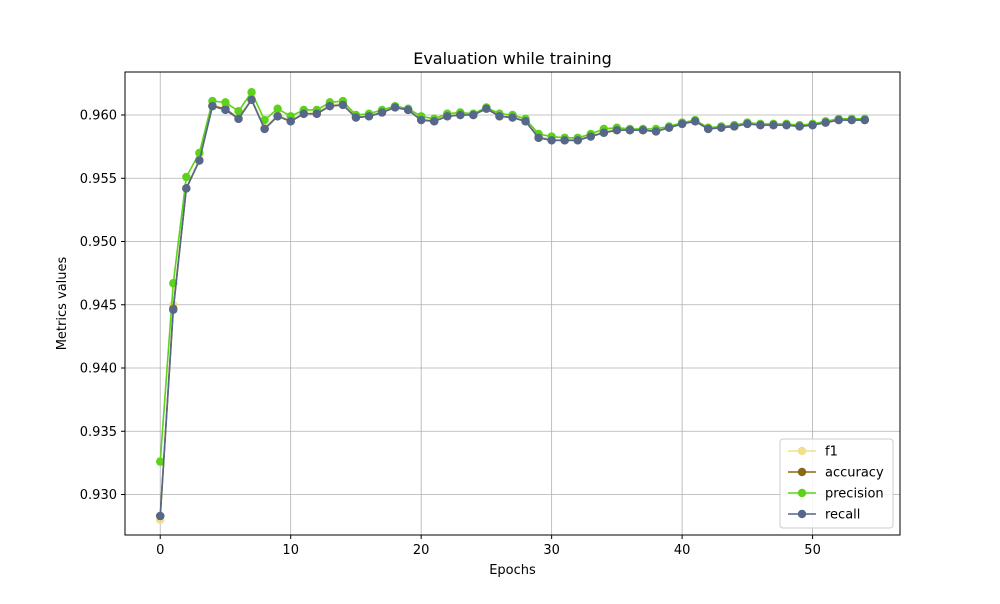 The width and height of the screenshot is (1000, 604). Describe the element at coordinates (98, 369) in the screenshot. I see `y-tick-label: 0.940` at that location.